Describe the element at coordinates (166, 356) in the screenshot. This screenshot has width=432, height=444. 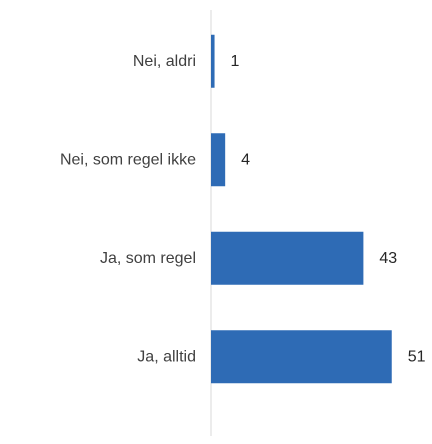
I see `category-label: Ja, alltid` at that location.